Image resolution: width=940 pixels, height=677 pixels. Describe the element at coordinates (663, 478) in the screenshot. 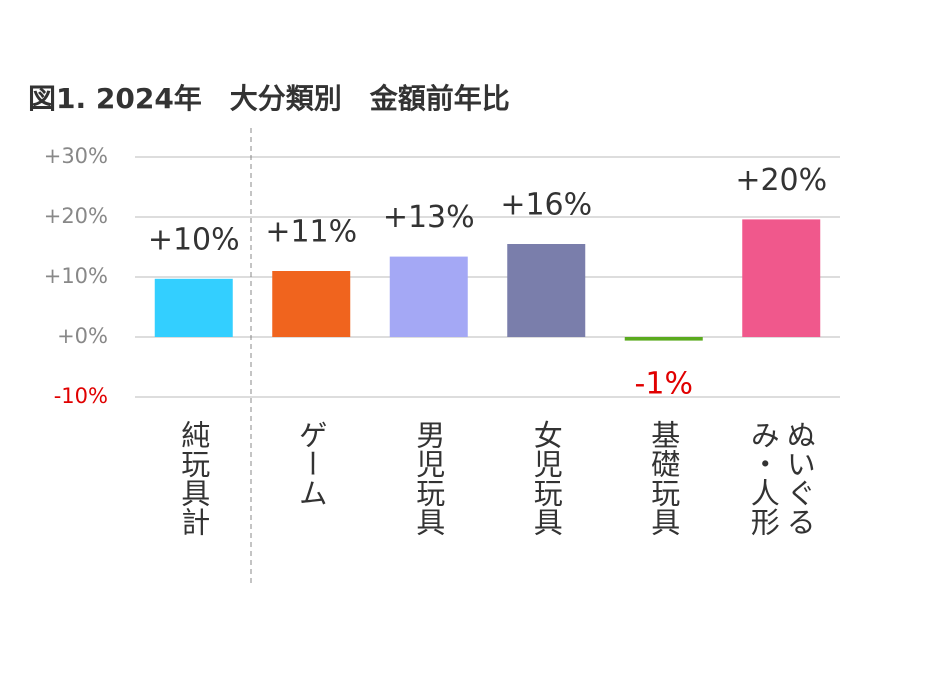

I see `x-tick-label: 基礎玩具` at that location.